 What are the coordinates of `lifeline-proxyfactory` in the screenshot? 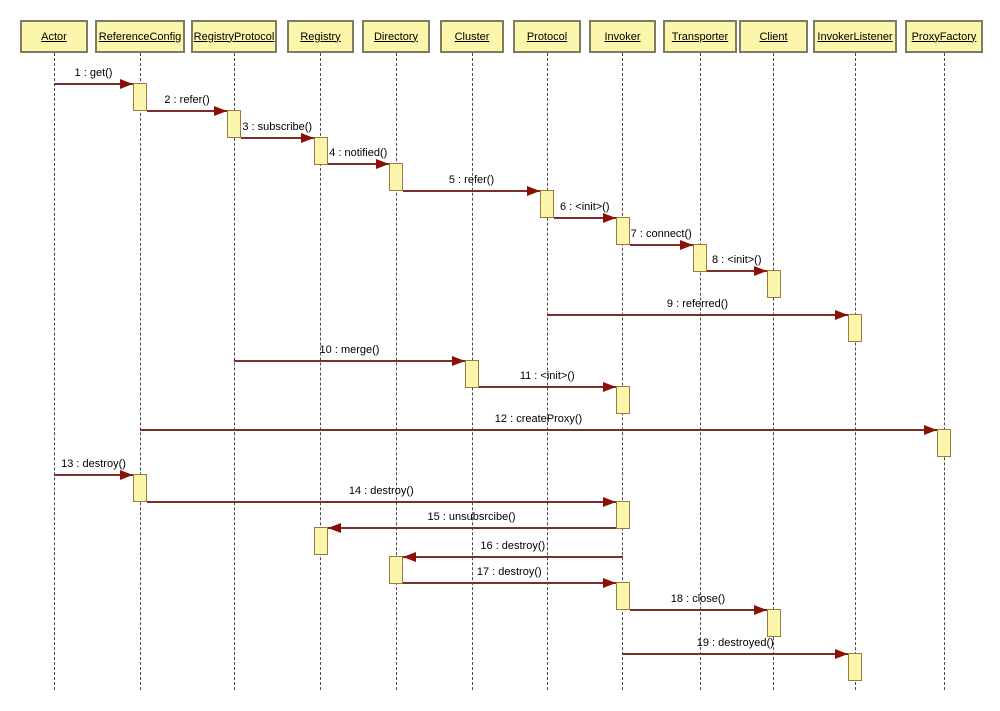 It's located at (944, 371).